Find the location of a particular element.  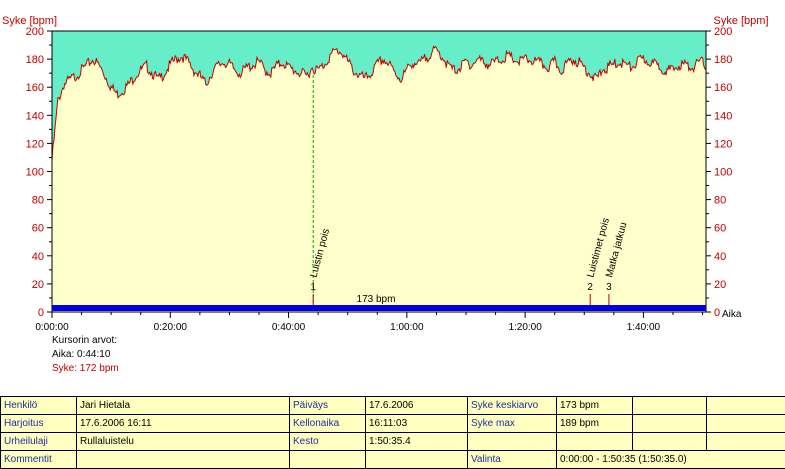

y-tick-label-right: 60 is located at coordinates (720, 229).